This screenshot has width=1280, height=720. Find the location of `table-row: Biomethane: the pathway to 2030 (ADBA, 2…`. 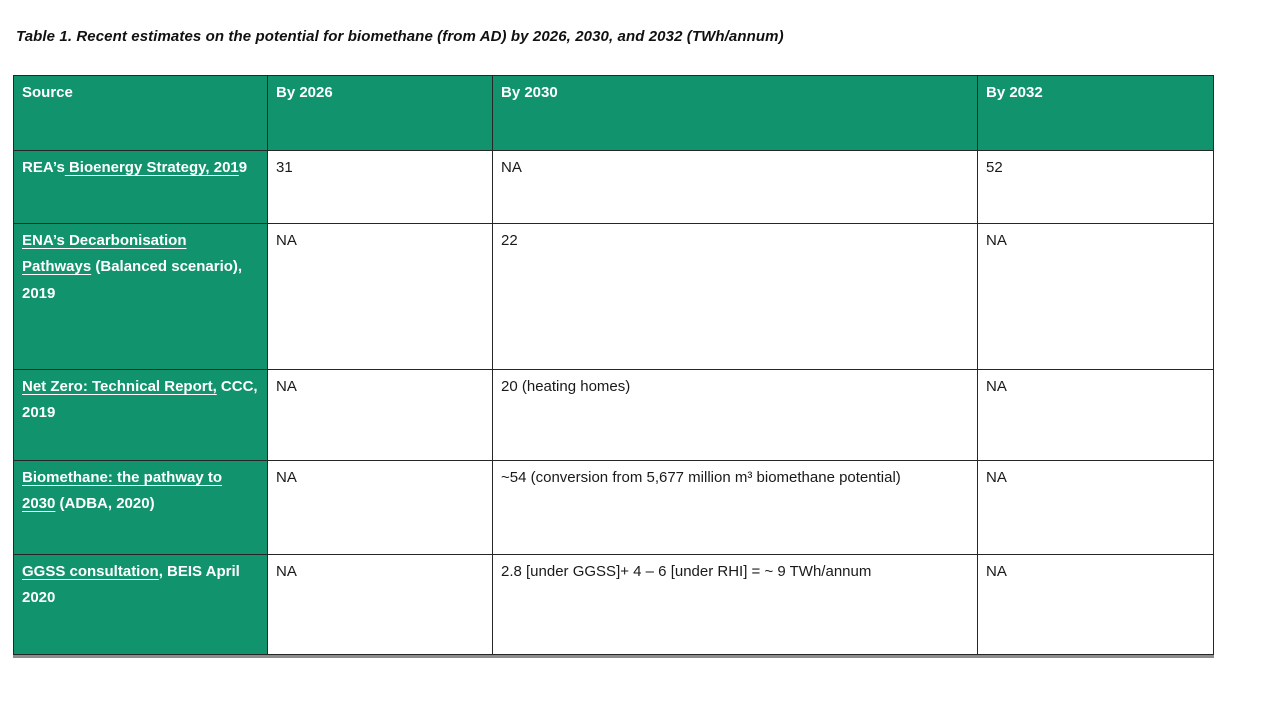

table-row: Biomethane: the pathway to 2030 (ADBA, 2… is located at coordinates (613, 507).